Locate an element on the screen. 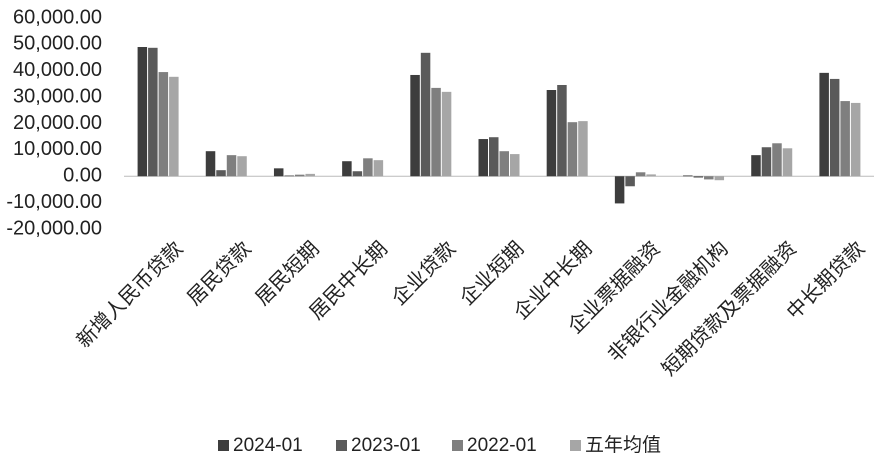 The image size is (877, 466). x-tick-label: 居民短期 is located at coordinates (287, 273).